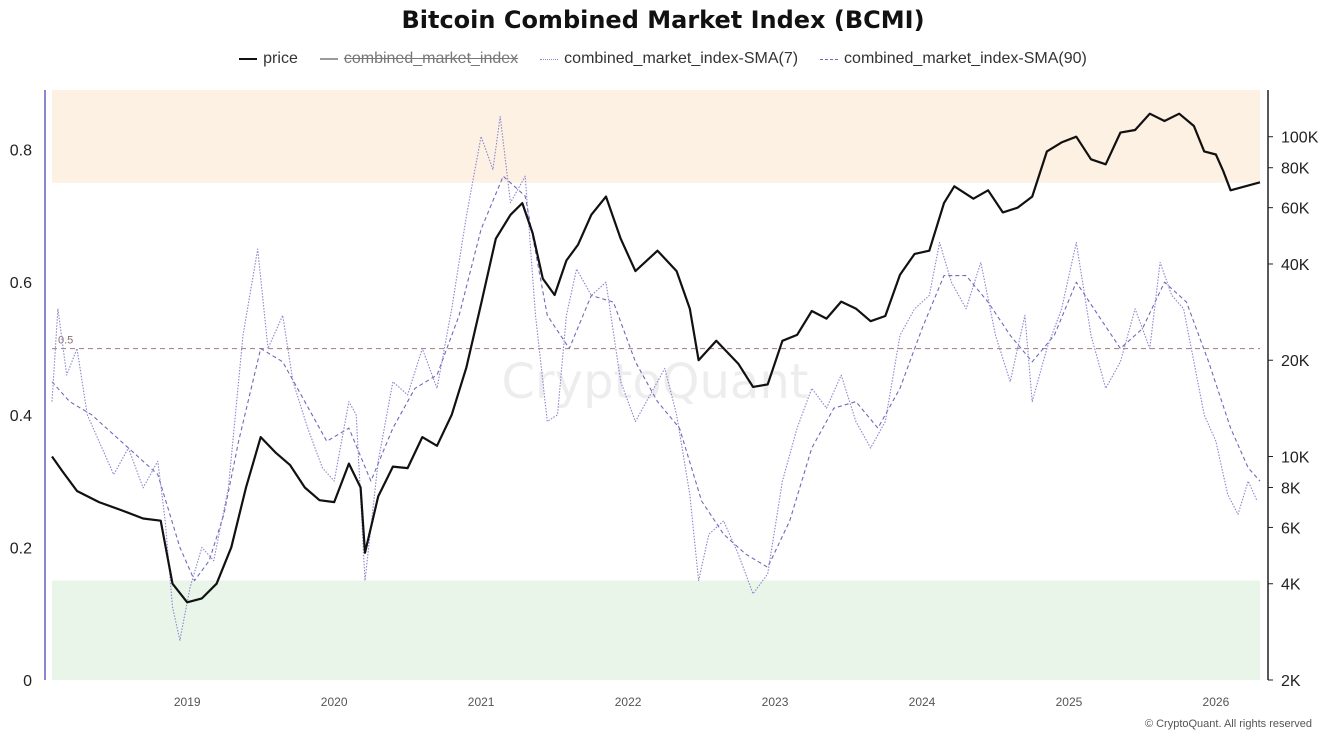  Describe the element at coordinates (628, 702) in the screenshot. I see `x-axis-tick-label: 2022` at that location.